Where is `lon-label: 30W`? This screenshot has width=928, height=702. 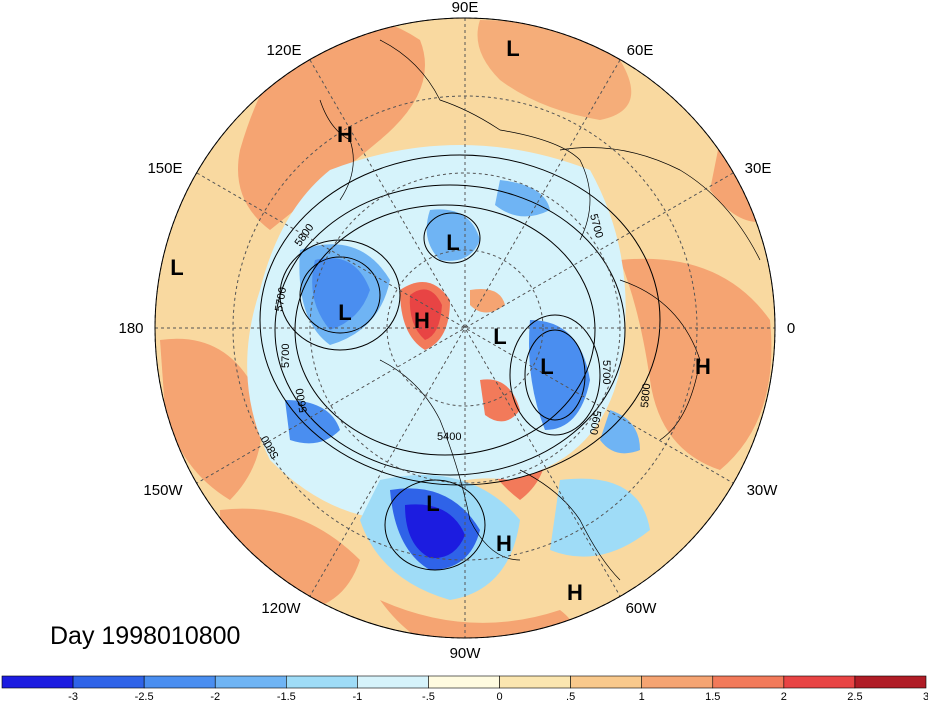
lon-label: 30W is located at coordinates (763, 490).